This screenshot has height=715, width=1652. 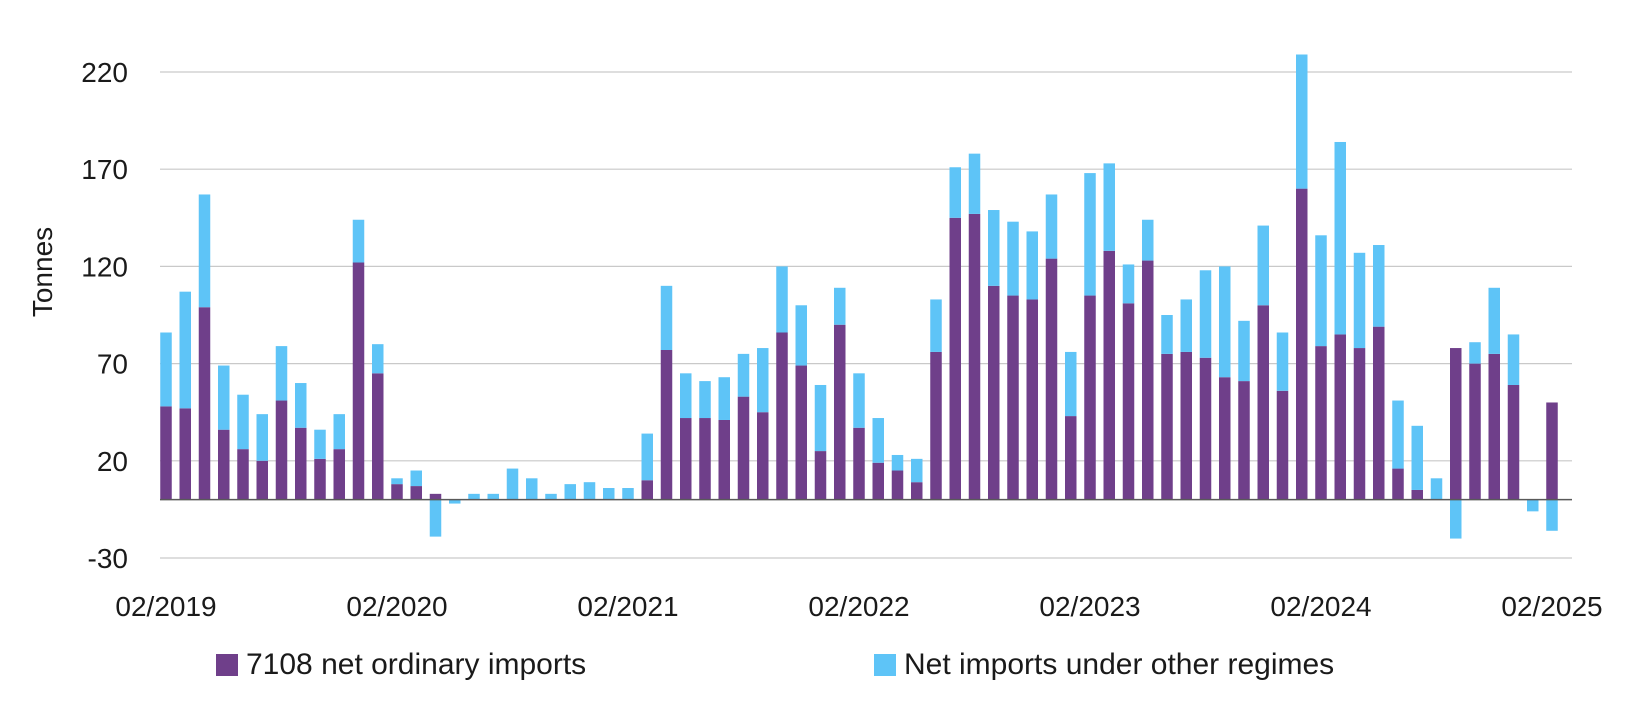 I want to click on x-tick-label: 02/2021, so click(x=627, y=606).